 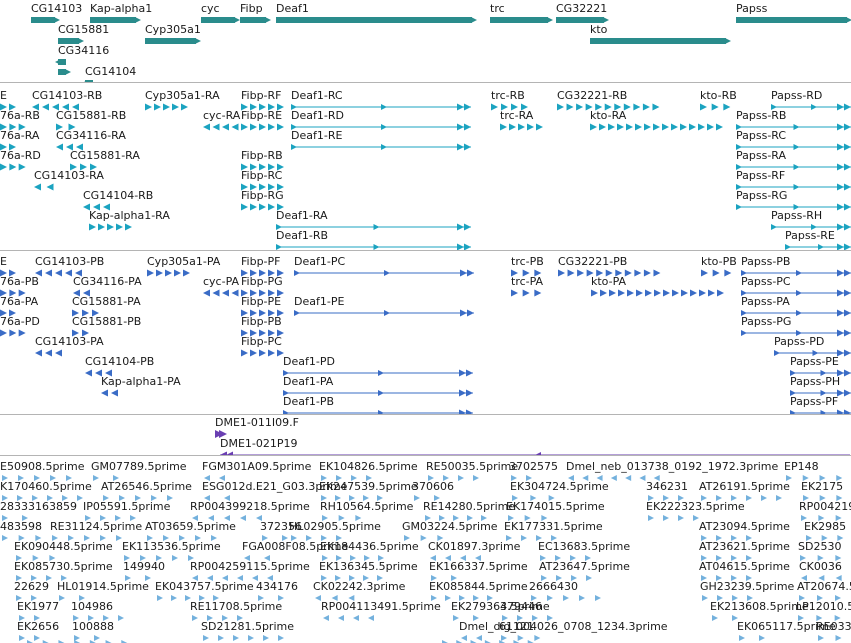 I want to click on cg15881-pb-glyph, so click(x=86, y=333).